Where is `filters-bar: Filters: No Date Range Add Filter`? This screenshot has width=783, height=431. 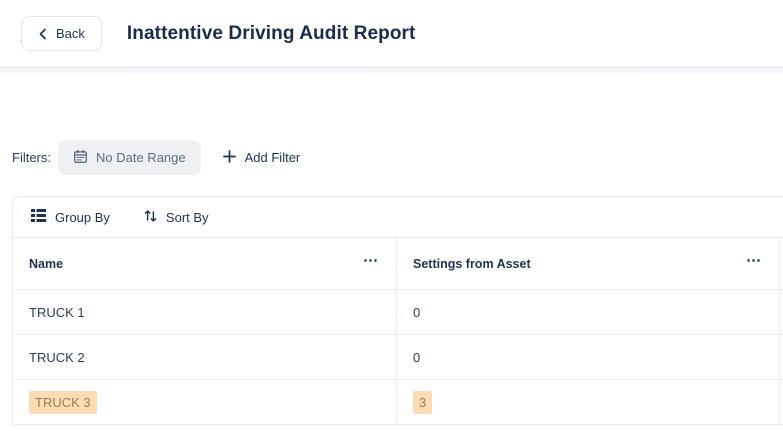 filters-bar: Filters: No Date Range Add Filter is located at coordinates (397, 157).